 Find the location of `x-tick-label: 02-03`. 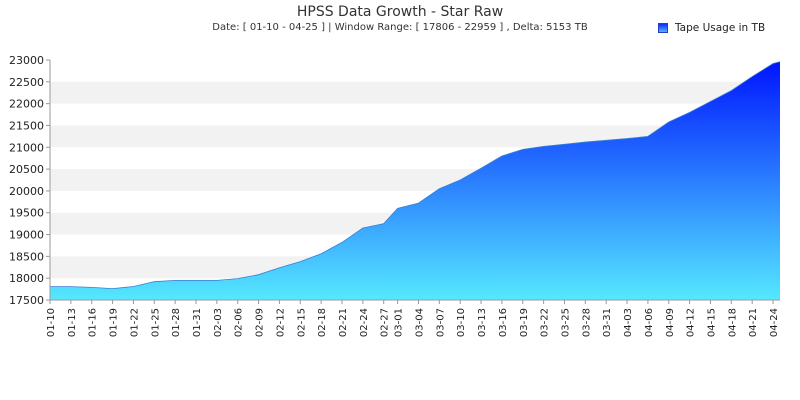

x-tick-label: 02-03 is located at coordinates (218, 322).